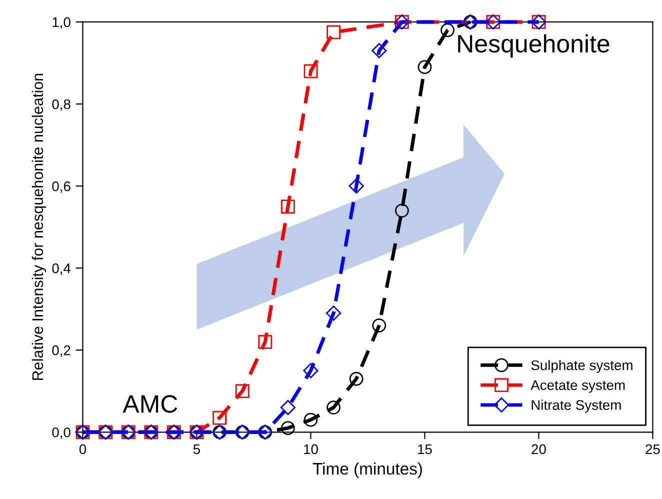 This screenshot has width=662, height=499. Describe the element at coordinates (39, 227) in the screenshot. I see `y-axis-title: Relative Intensity for nesquehonite nucleation` at that location.